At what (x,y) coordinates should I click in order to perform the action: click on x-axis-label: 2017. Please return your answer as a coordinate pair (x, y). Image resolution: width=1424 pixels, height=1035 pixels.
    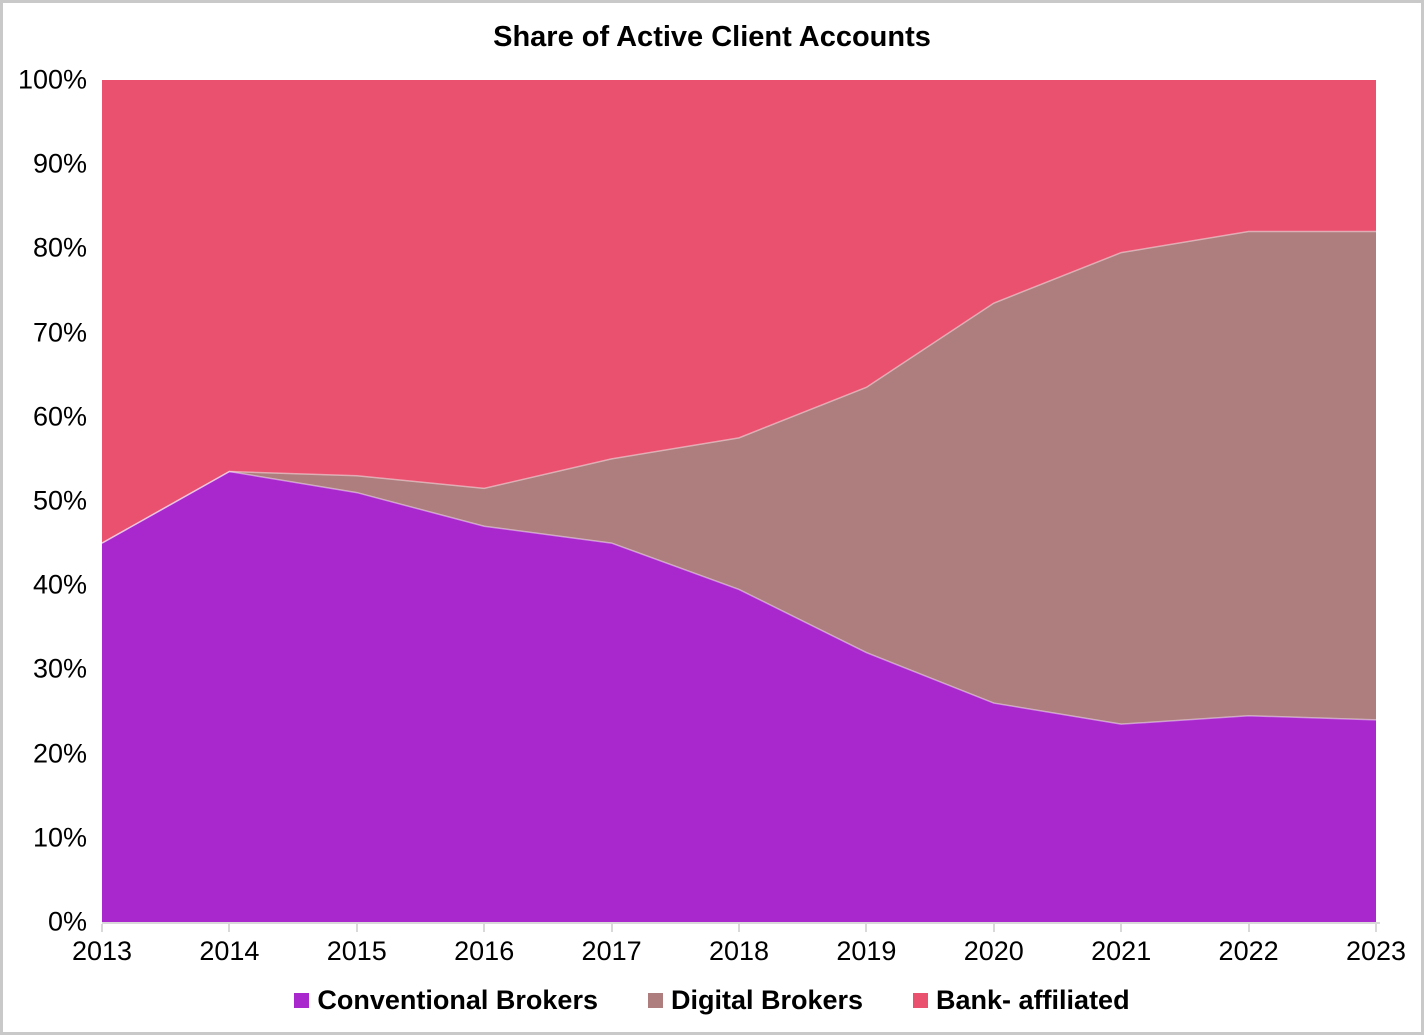
    Looking at the image, I should click on (611, 951).